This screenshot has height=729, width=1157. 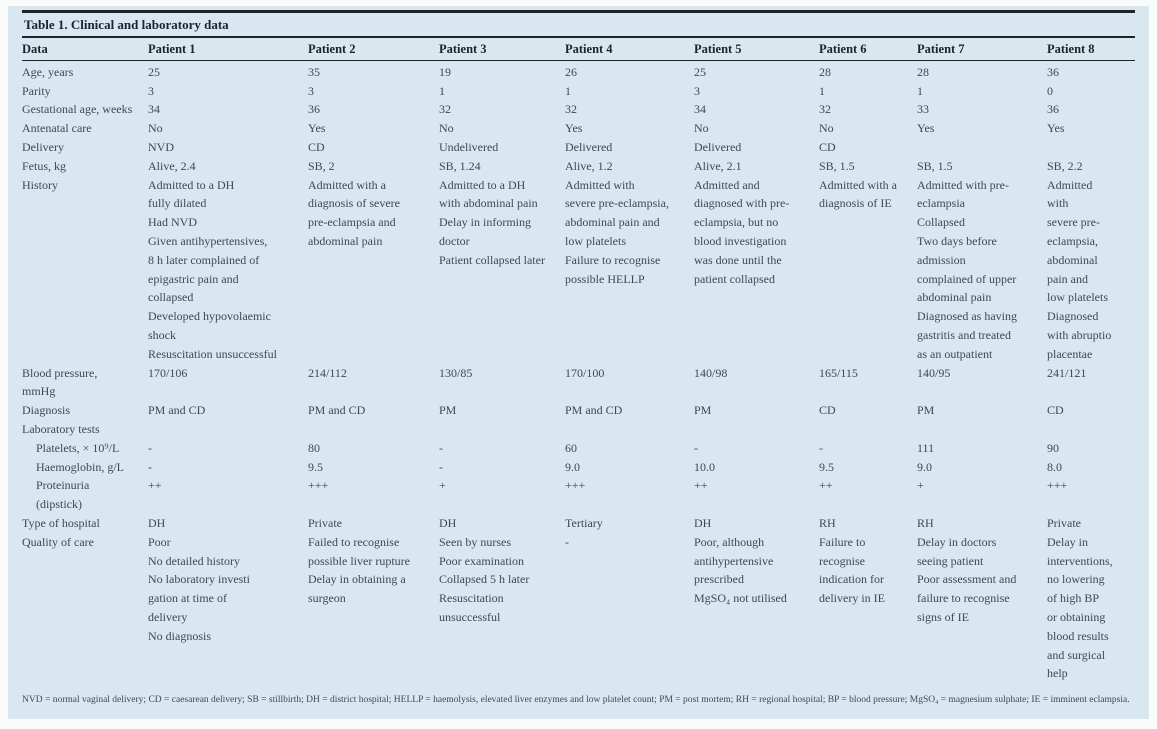 I want to click on column-header: Patient 7, so click(x=941, y=49).